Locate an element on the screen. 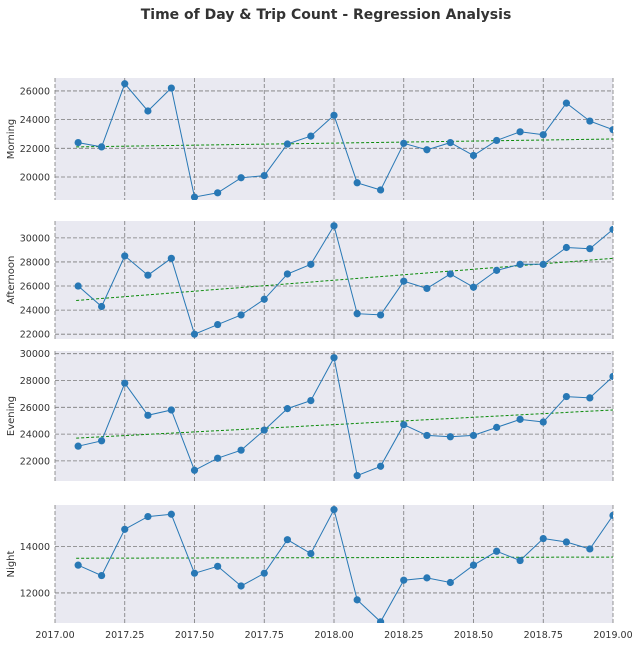 Image resolution: width=638 pixels, height=646 pixels. y-tick-label: 22000 is located at coordinates (35, 461).